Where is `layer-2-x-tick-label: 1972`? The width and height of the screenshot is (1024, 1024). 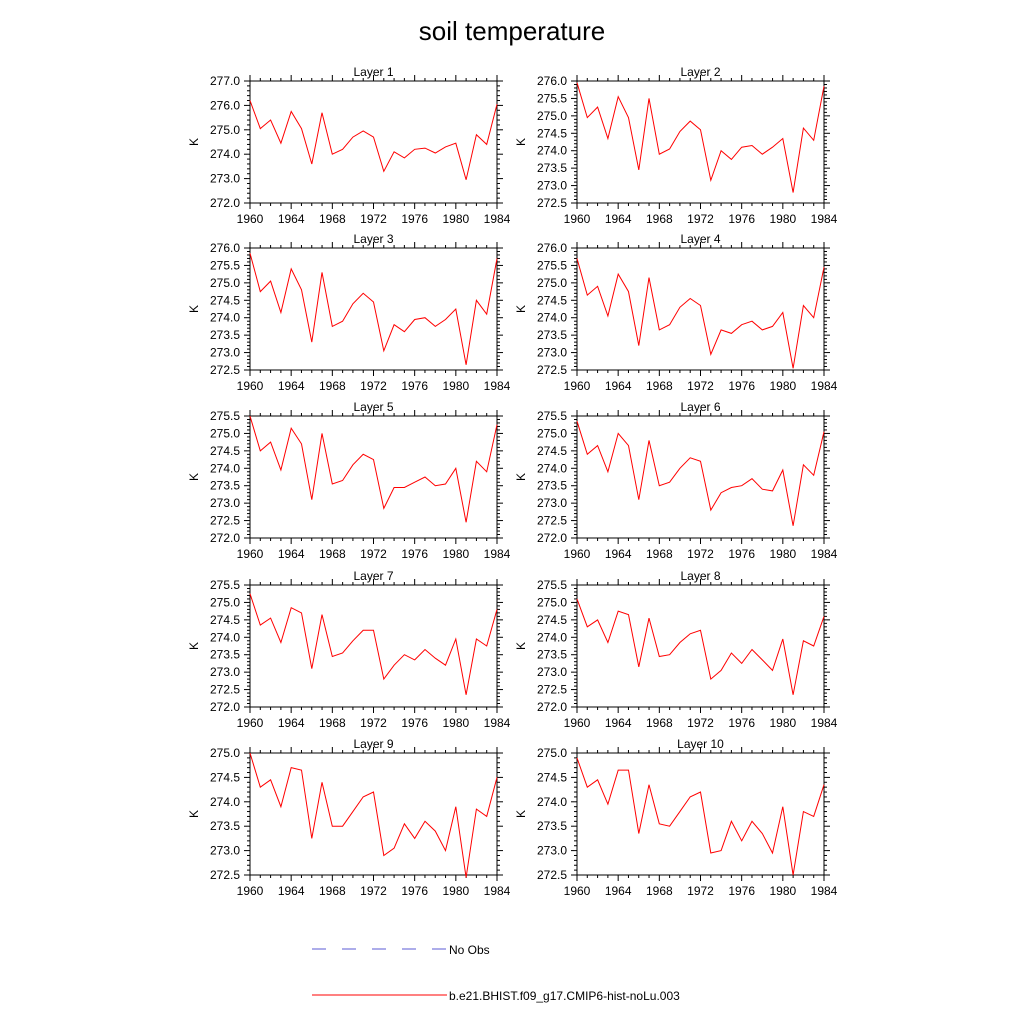 layer-2-x-tick-label: 1972 is located at coordinates (700, 219).